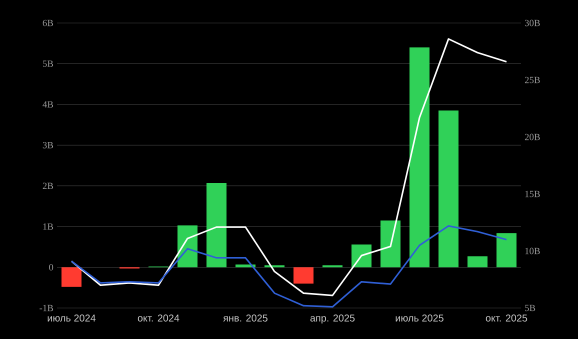 The width and height of the screenshot is (578, 339). I want to click on y2-tick-label: 15B, so click(532, 194).